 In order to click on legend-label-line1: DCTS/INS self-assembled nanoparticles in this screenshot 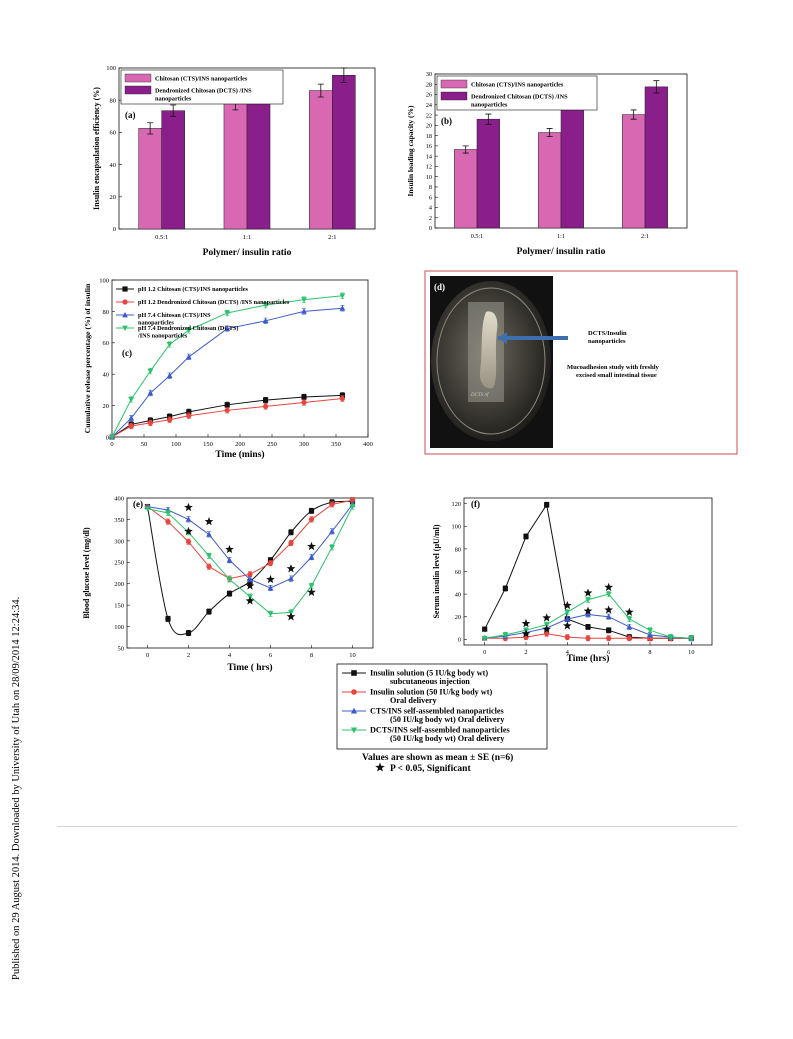, I will do `click(440, 730)`.